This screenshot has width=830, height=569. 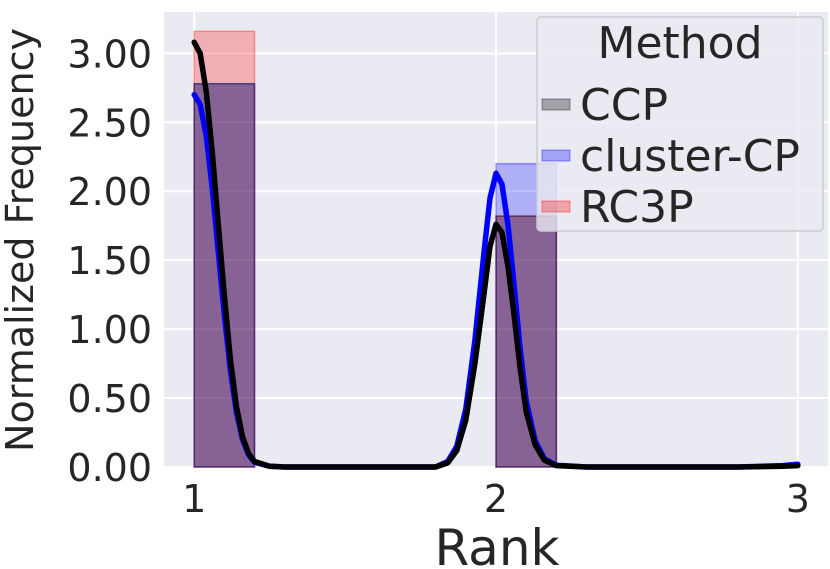 What do you see at coordinates (109, 468) in the screenshot?
I see `y-tick-label: 0.00` at bounding box center [109, 468].